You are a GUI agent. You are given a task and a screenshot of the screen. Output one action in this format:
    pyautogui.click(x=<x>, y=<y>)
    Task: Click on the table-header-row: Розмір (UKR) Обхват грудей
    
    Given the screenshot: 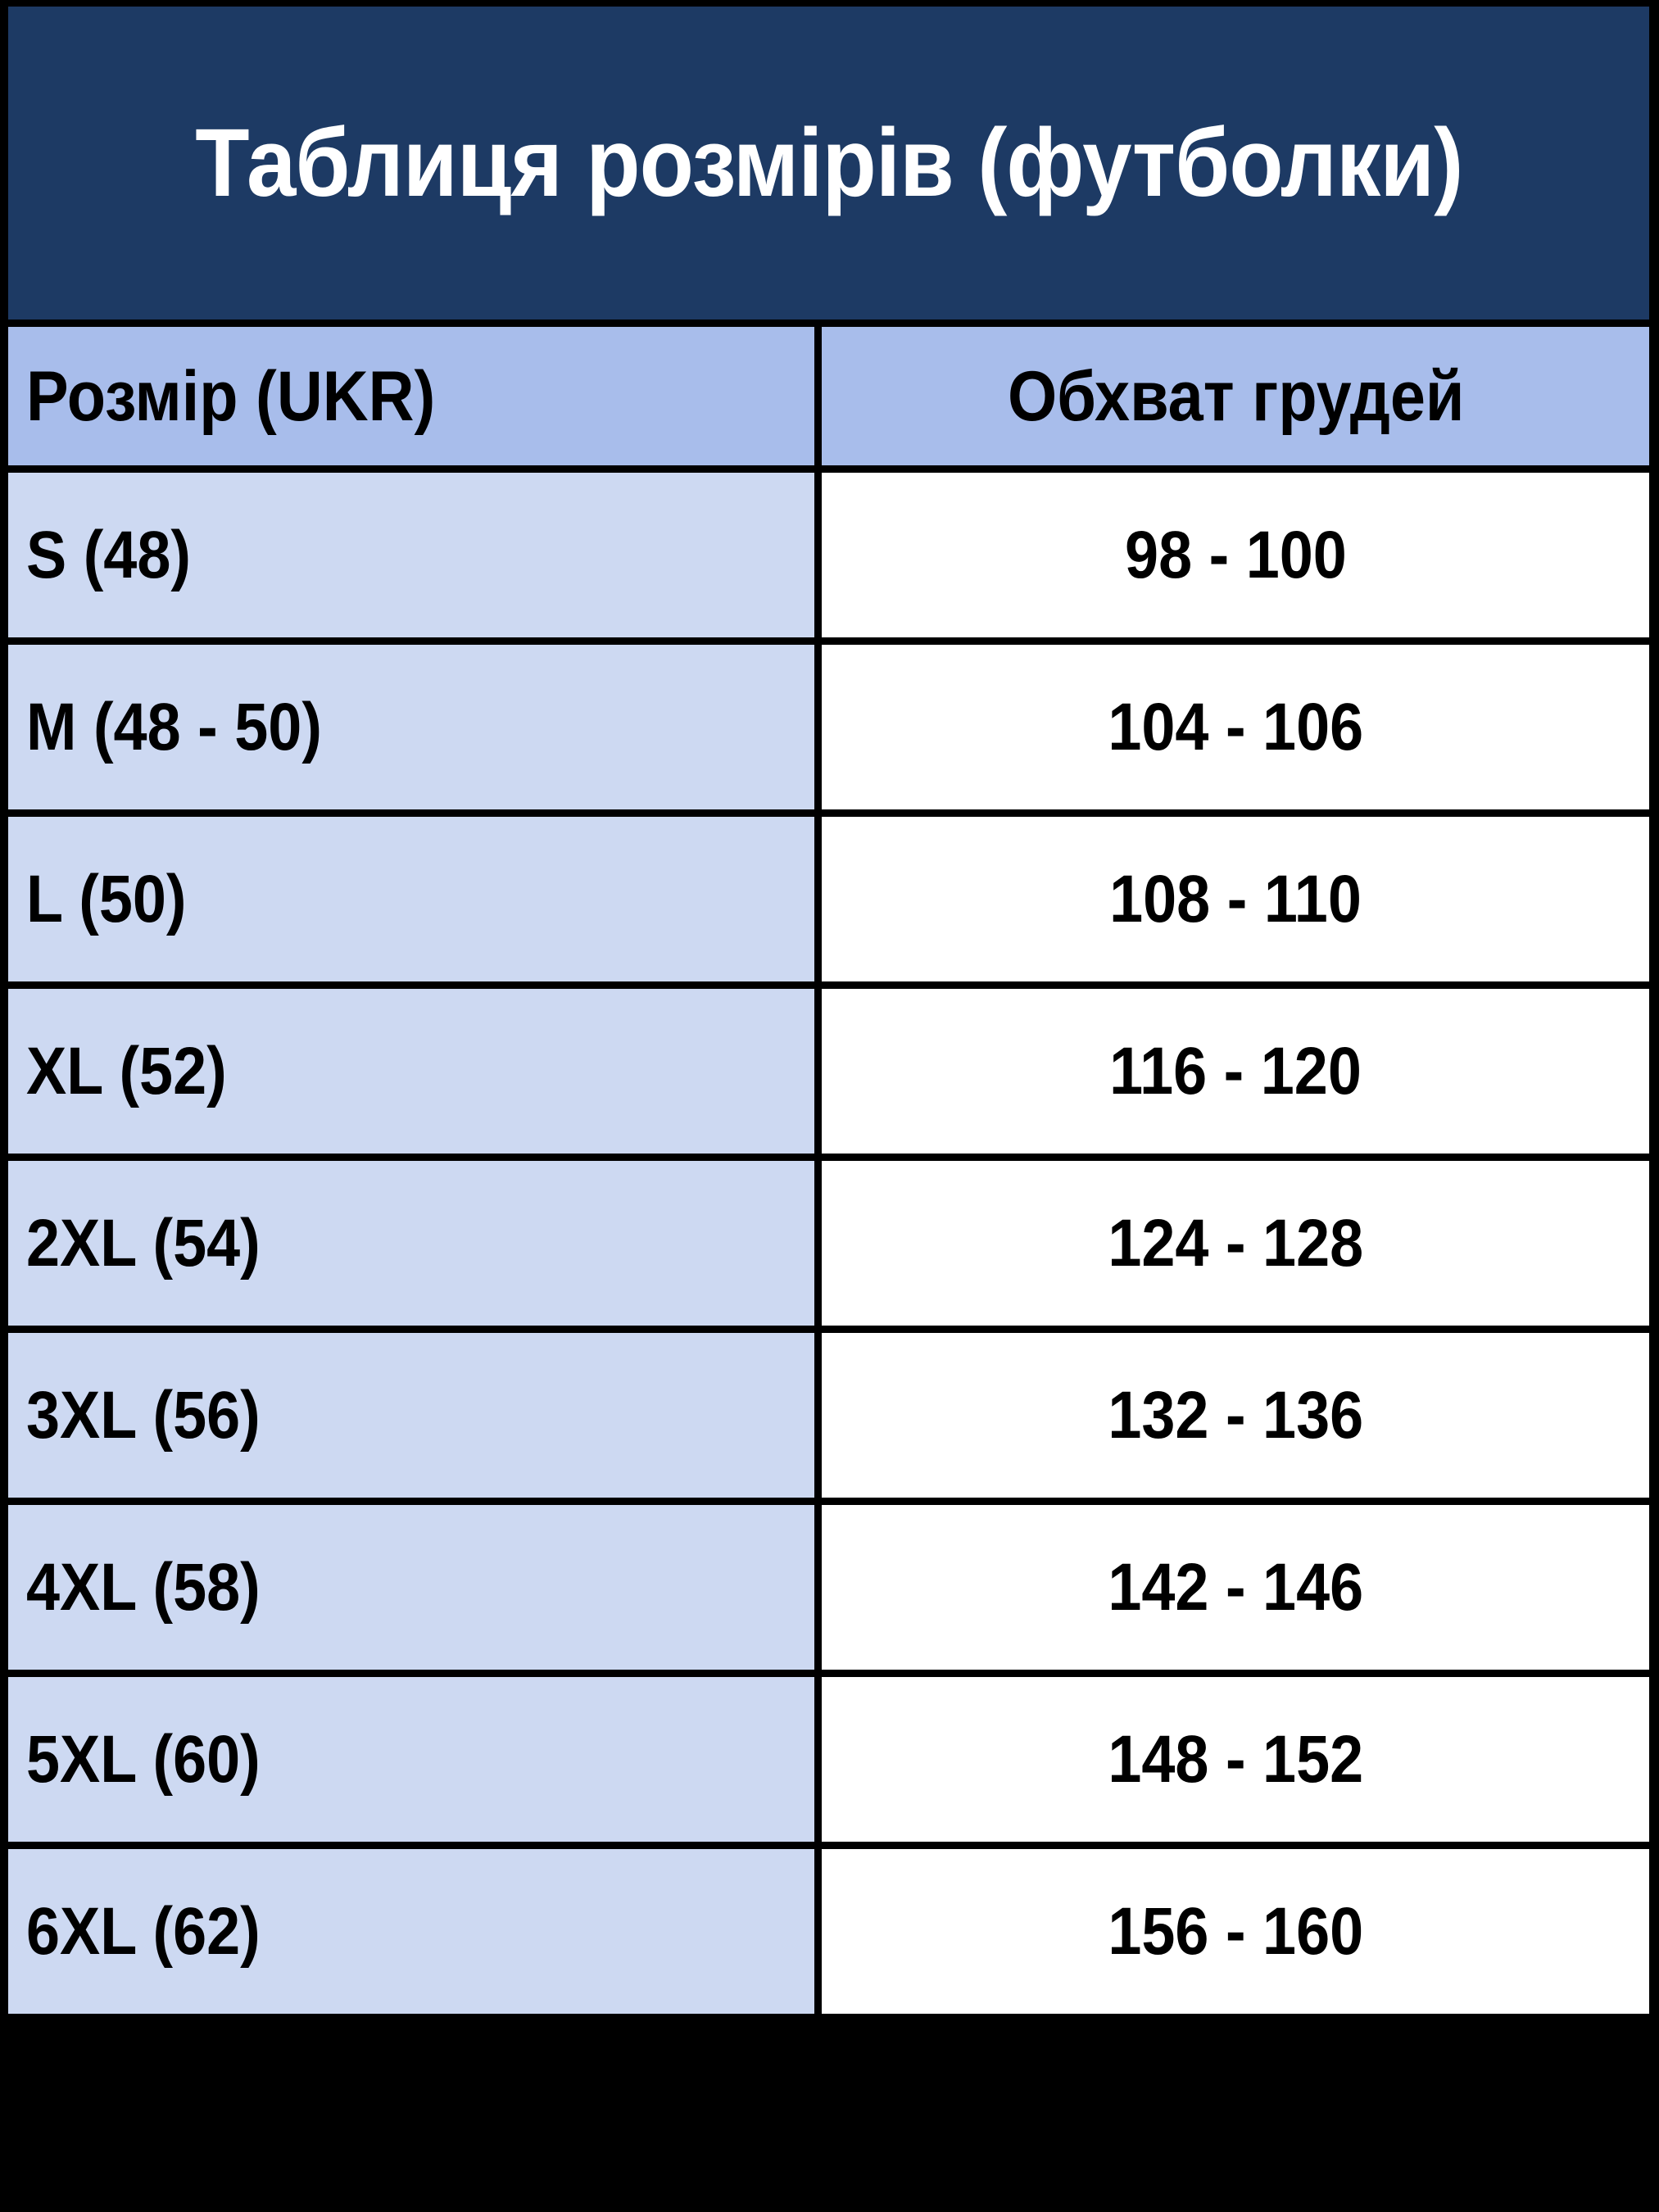 What is the action you would take?
    pyautogui.click(x=828, y=400)
    